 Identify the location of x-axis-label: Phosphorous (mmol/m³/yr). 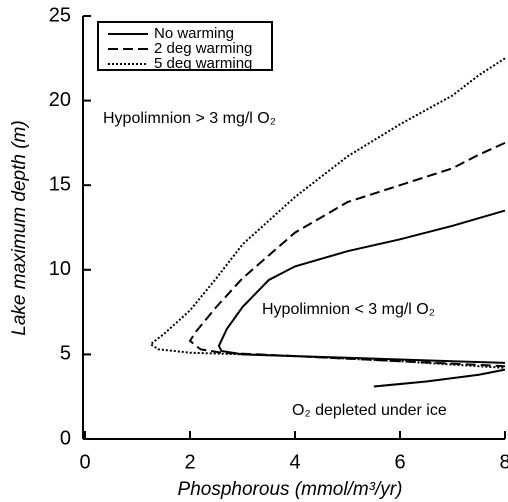
(290, 489).